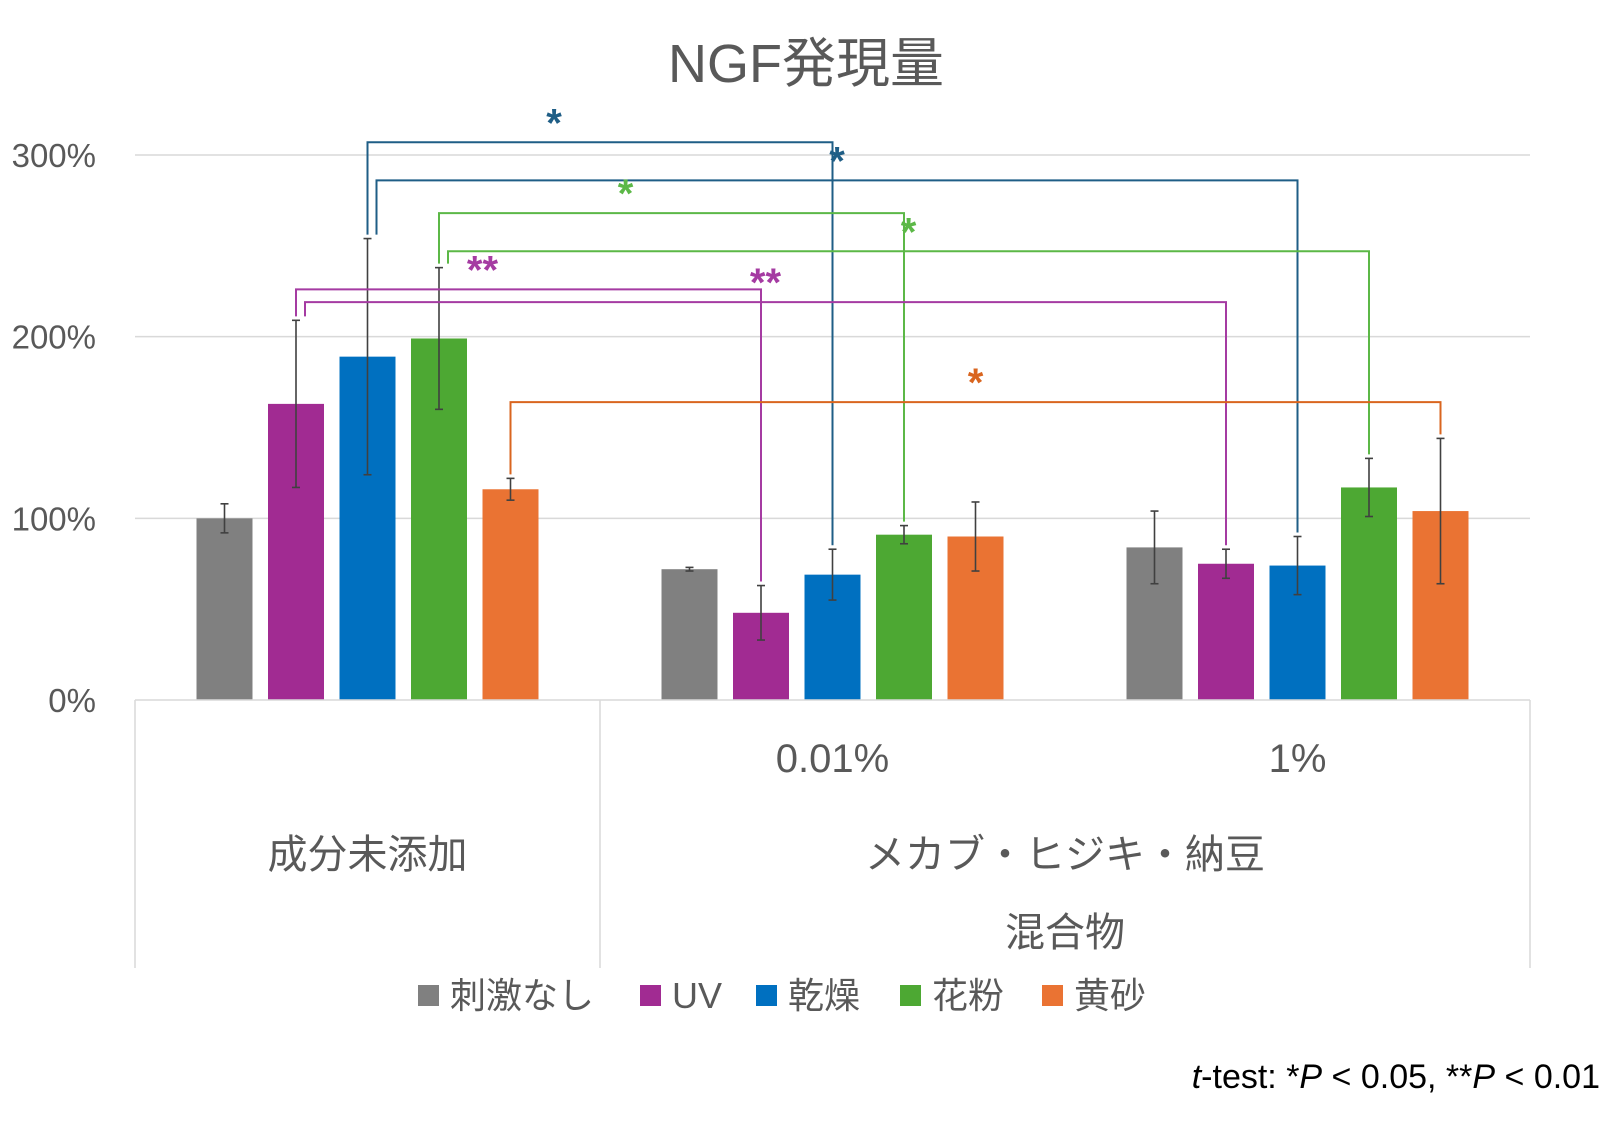 The height and width of the screenshot is (1125, 1612). I want to click on x-category-label-1-1: 混合物, so click(1065, 933).